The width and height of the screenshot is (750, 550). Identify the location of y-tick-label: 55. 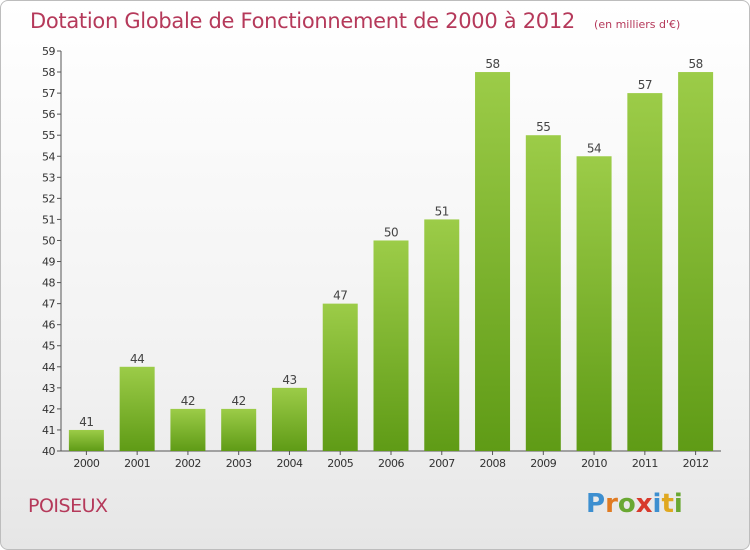
(48, 135).